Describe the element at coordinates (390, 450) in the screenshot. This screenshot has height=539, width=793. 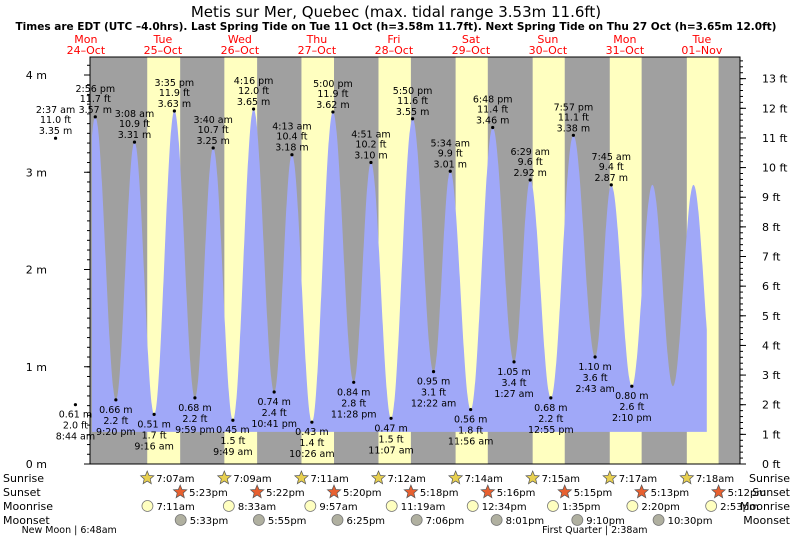
I see `tide-time: 11:07 am` at that location.